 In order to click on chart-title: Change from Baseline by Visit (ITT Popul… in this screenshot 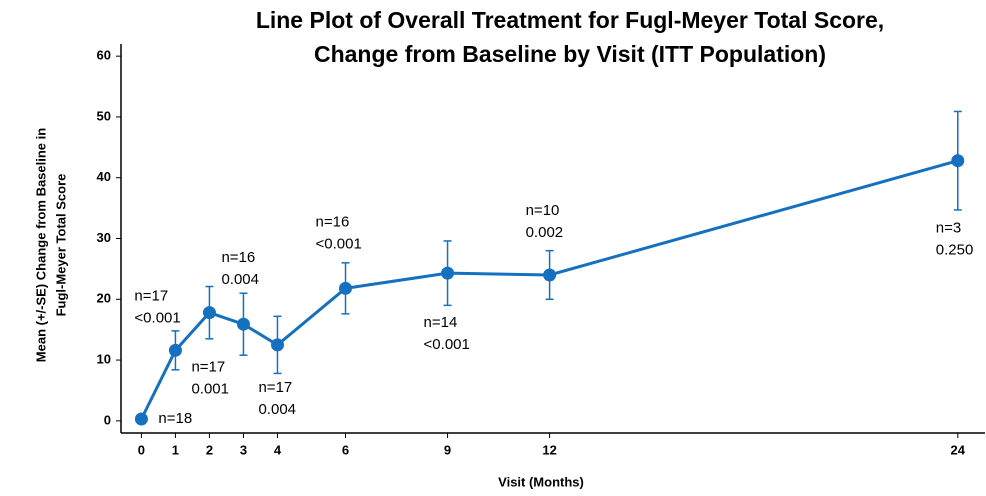, I will do `click(570, 54)`.